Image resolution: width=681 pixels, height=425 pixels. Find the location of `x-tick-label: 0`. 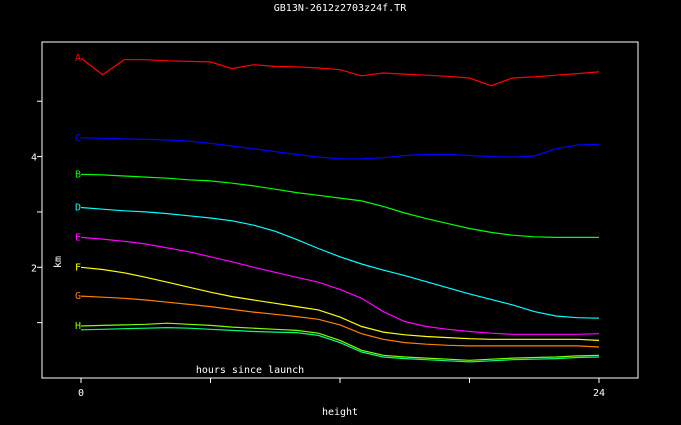

x-tick-label: 0 is located at coordinates (81, 393).